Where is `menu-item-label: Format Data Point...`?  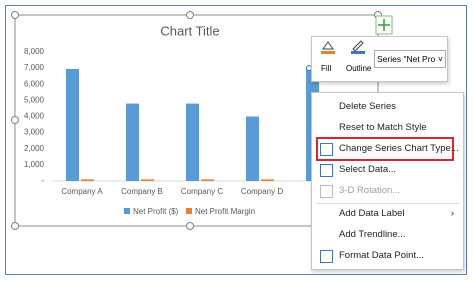
menu-item-label: Format Data Point... is located at coordinates (382, 255).